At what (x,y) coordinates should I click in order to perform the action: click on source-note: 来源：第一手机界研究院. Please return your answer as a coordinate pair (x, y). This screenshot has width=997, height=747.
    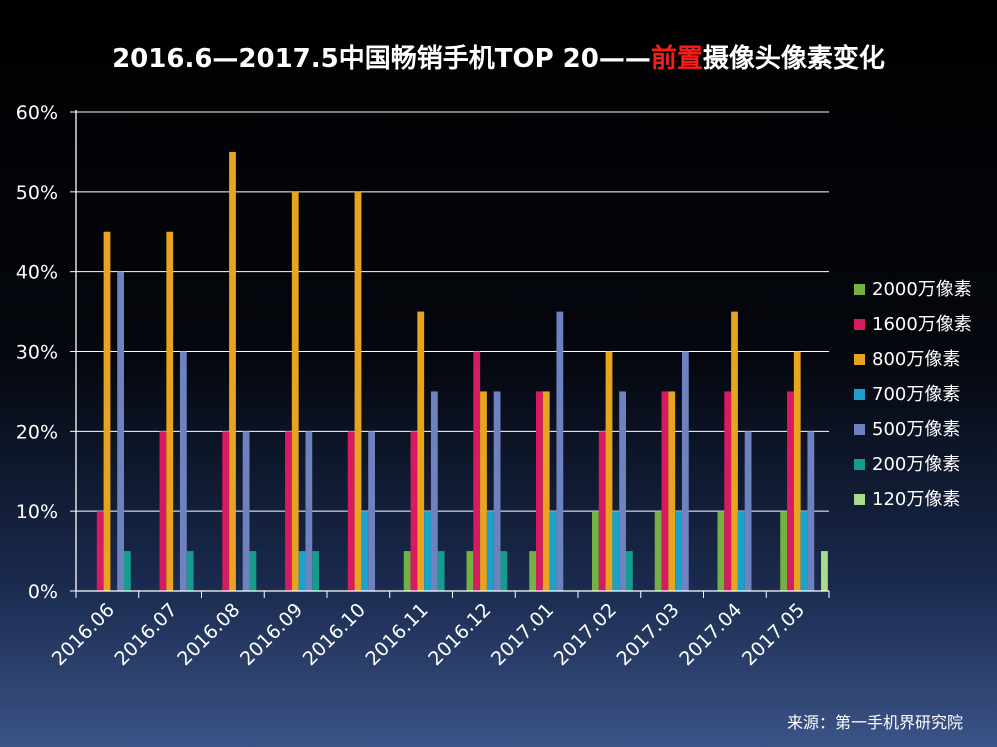
    Looking at the image, I should click on (874, 722).